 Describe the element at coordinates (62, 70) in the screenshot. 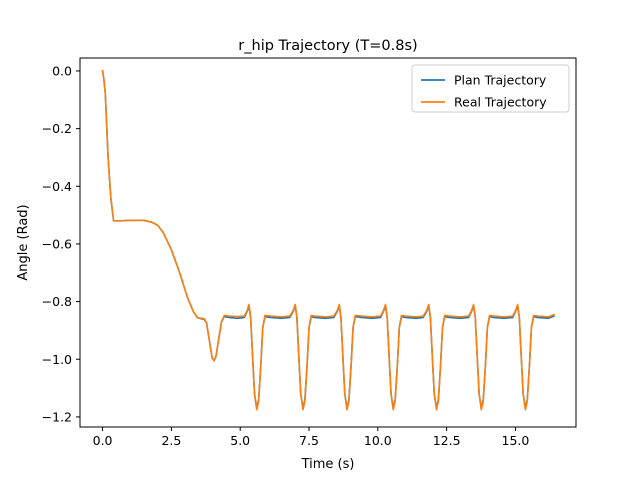

I see `y-tick-label: 0.0` at that location.